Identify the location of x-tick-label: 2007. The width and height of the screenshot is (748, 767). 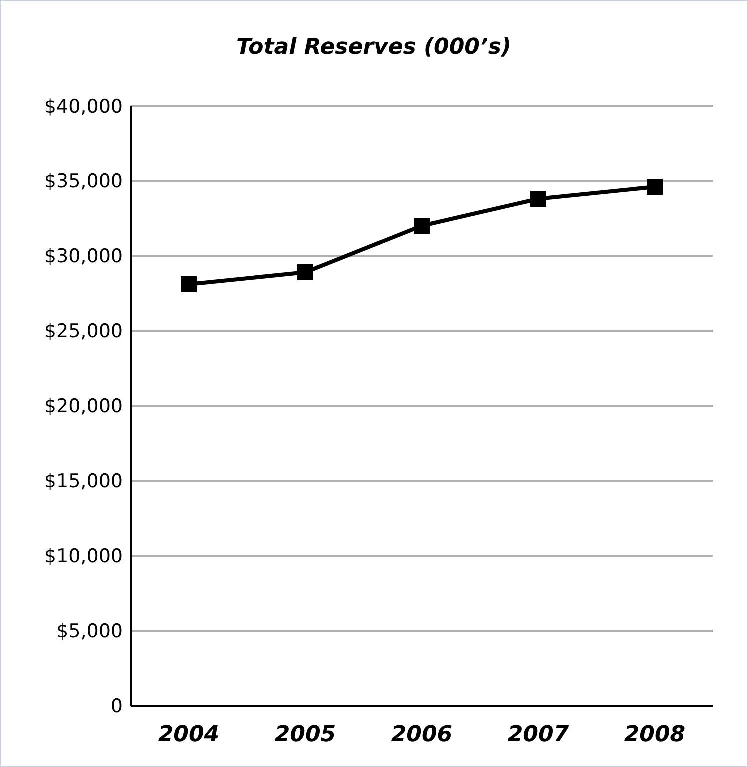
(539, 735).